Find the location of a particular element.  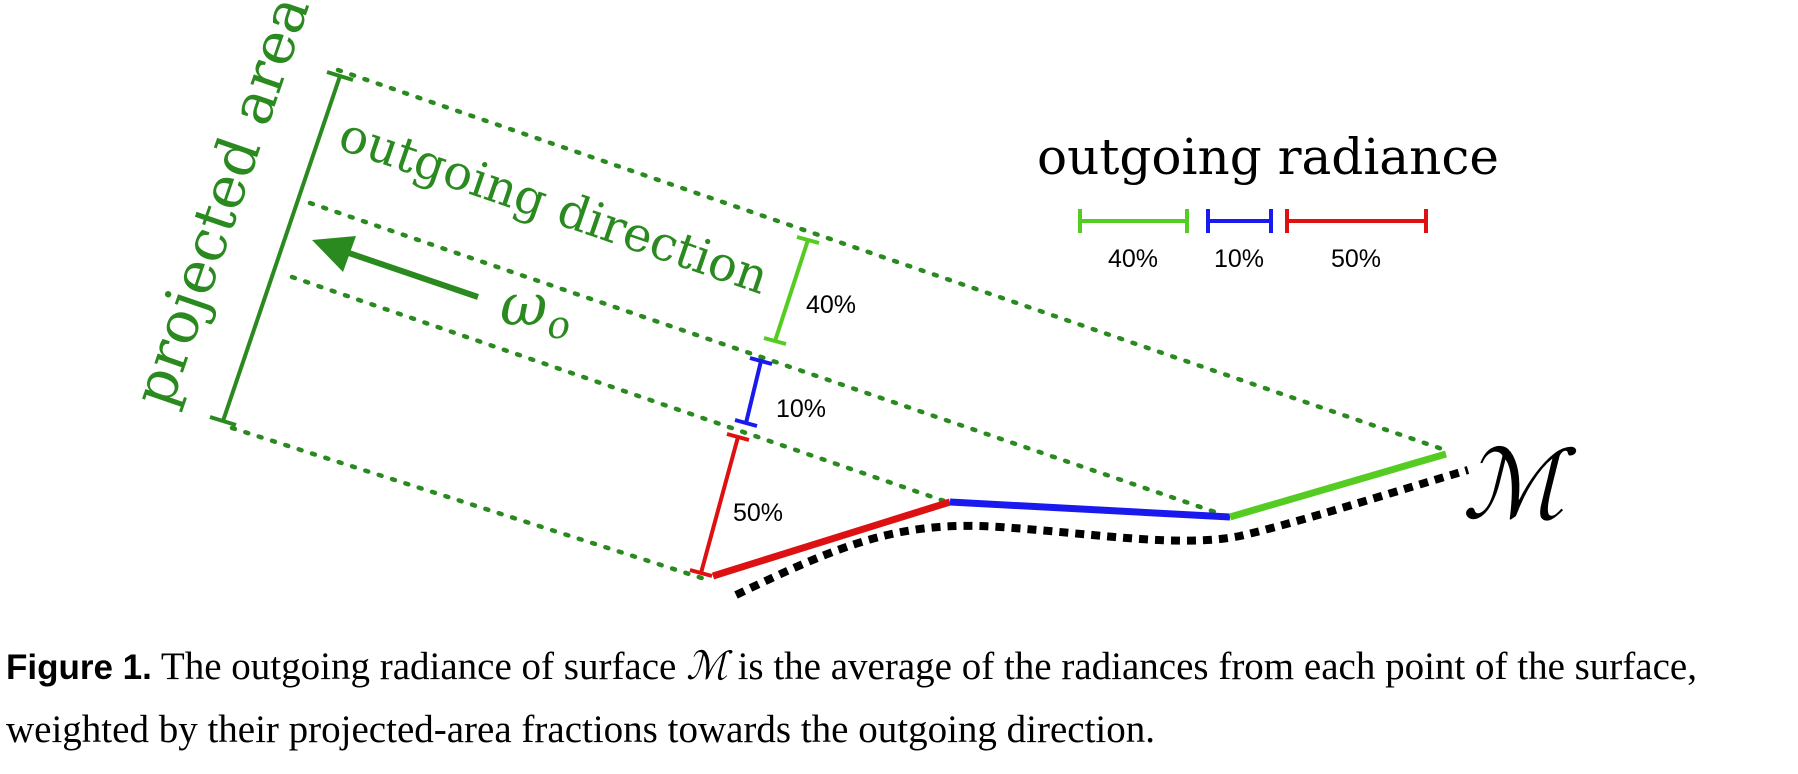

legend-swatch-red is located at coordinates (1356, 221).